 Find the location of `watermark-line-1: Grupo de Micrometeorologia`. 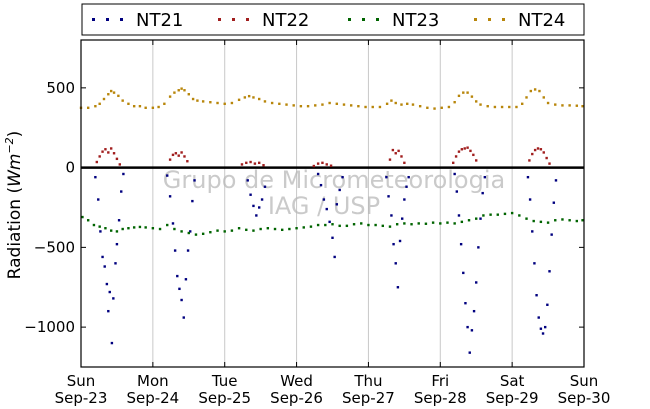

watermark-line-1: Grupo de Micrometeorologia is located at coordinates (334, 180).